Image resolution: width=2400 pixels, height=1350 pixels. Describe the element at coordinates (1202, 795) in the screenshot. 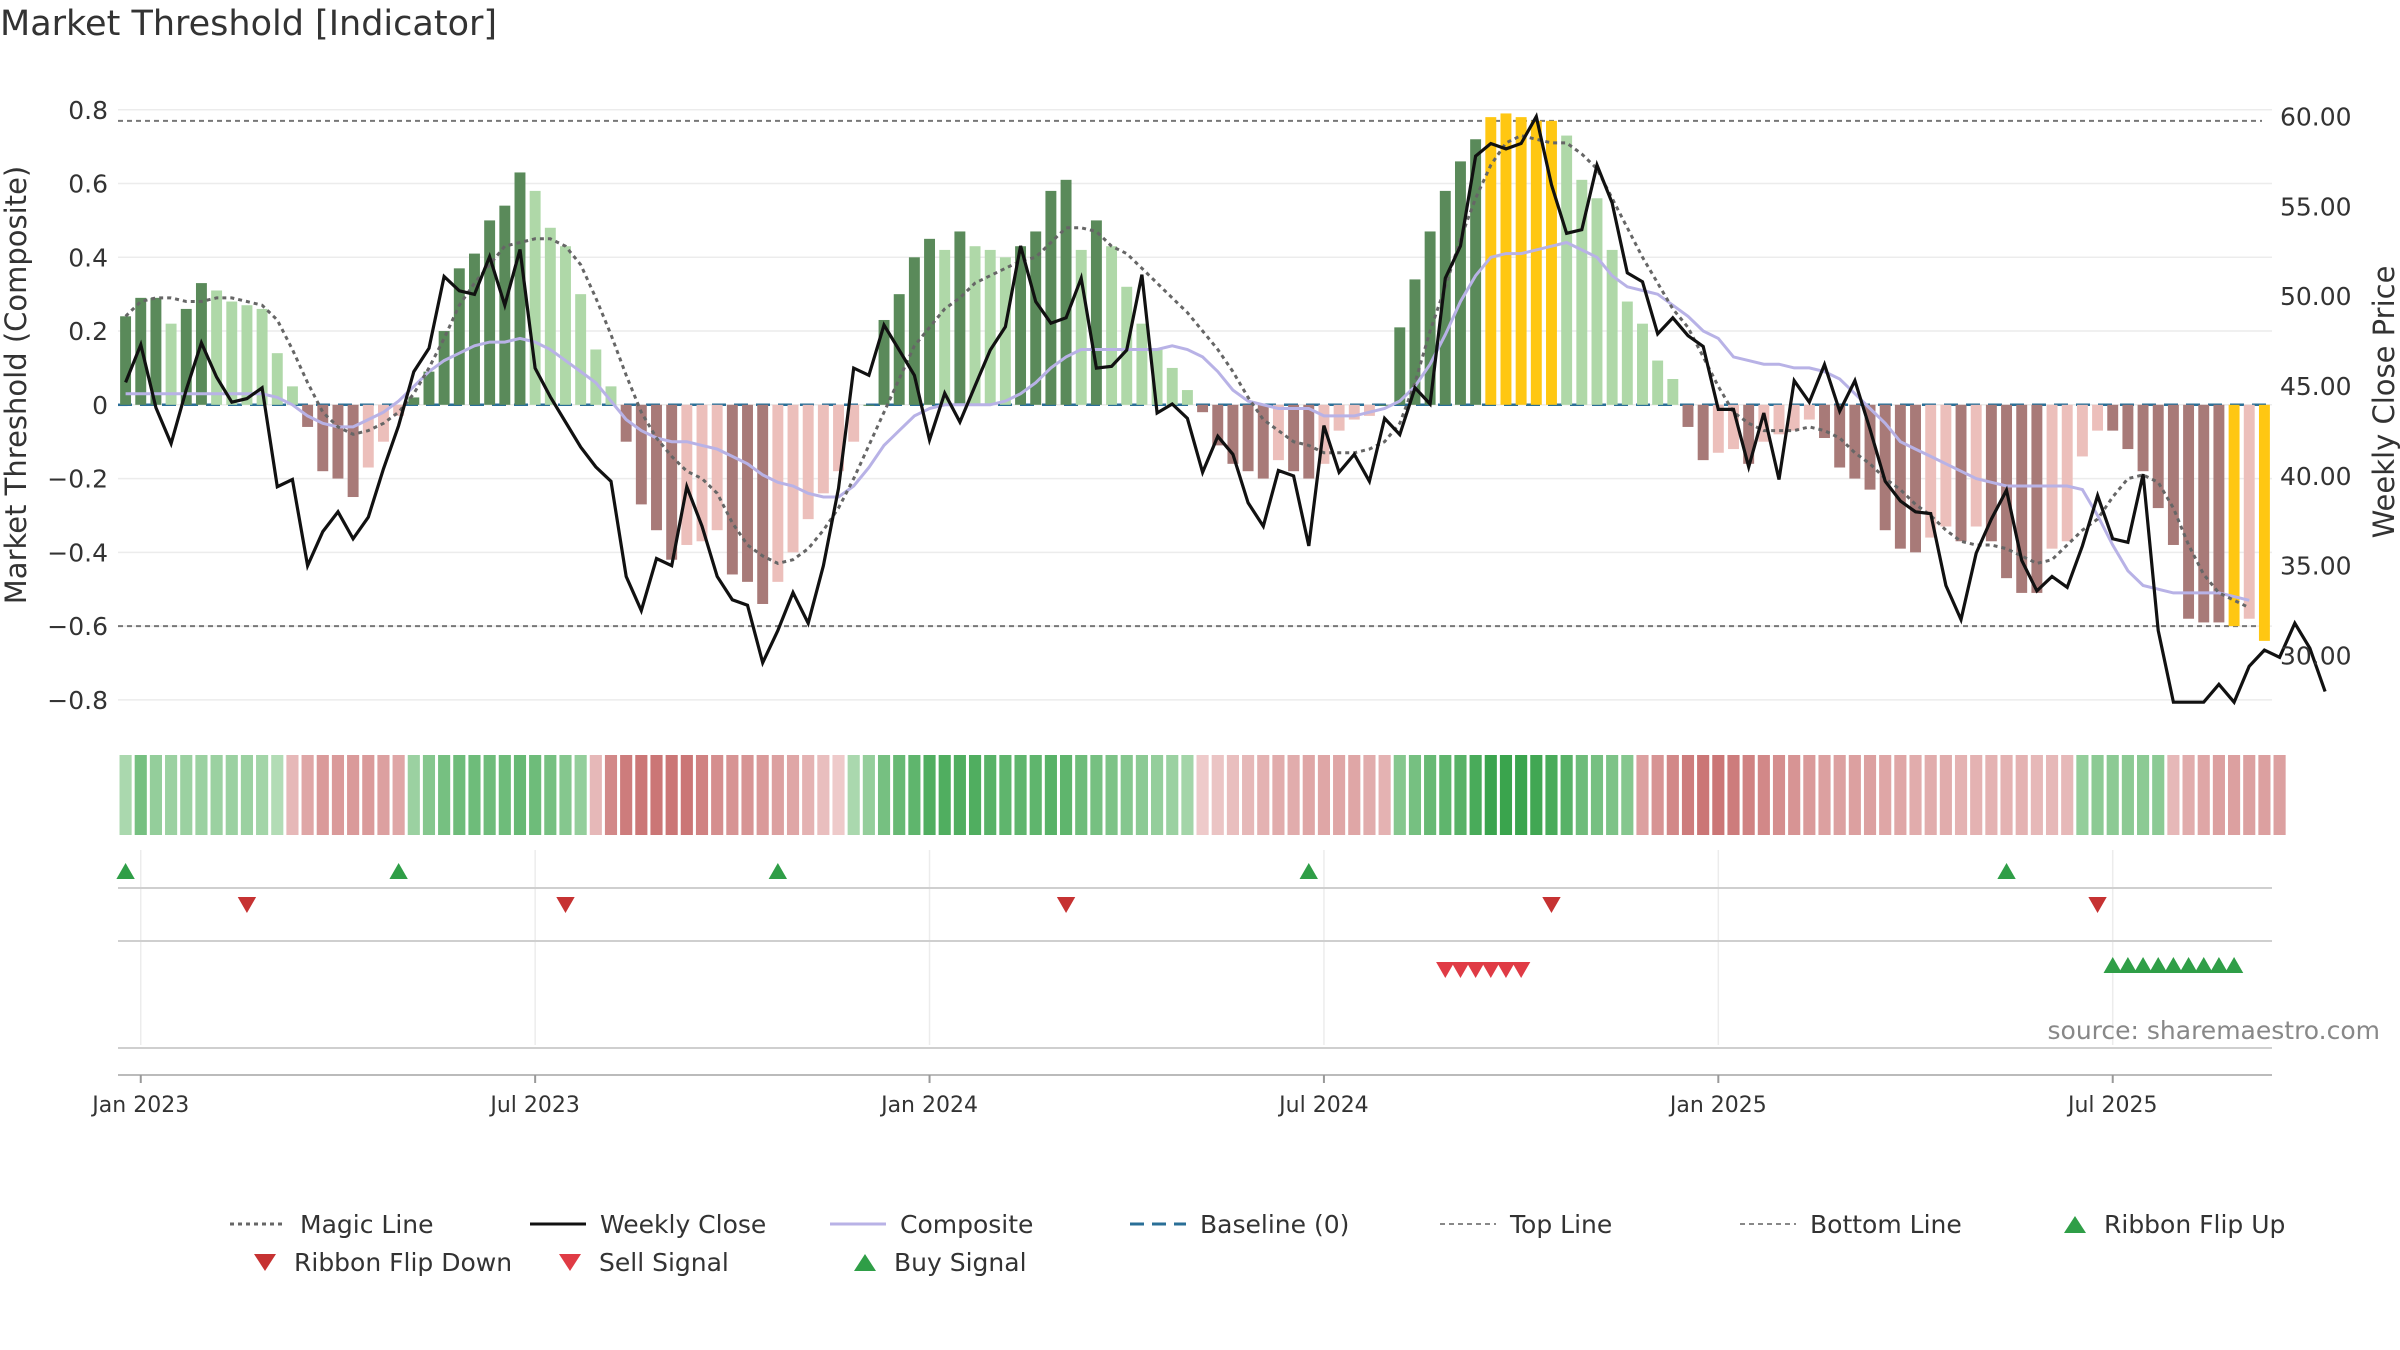

I see `ribbon-strip` at that location.